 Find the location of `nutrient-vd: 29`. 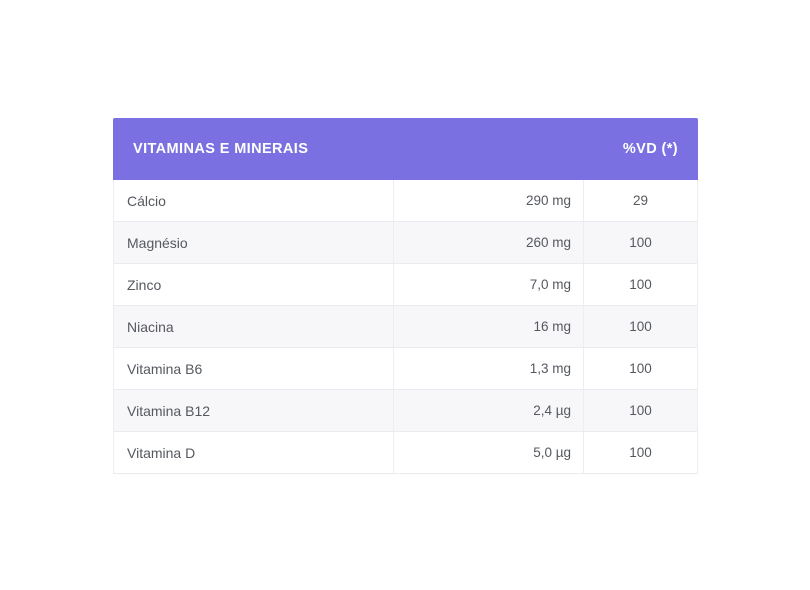

nutrient-vd: 29 is located at coordinates (640, 200).